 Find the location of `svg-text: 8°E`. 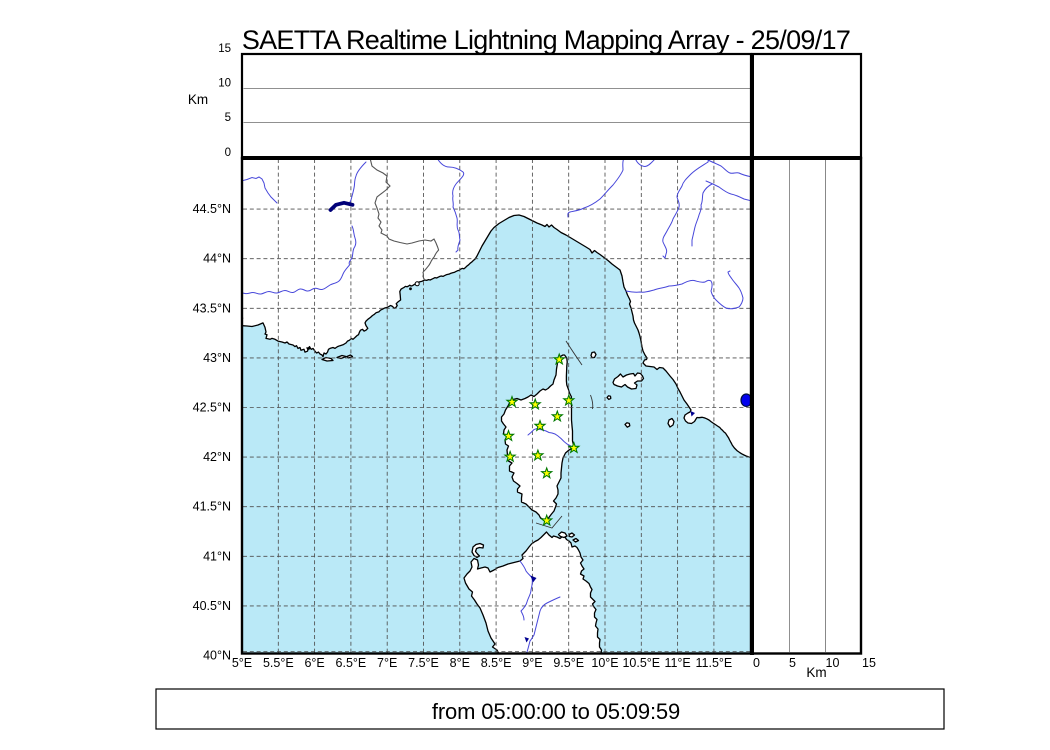

svg-text: 8°E is located at coordinates (460, 663).